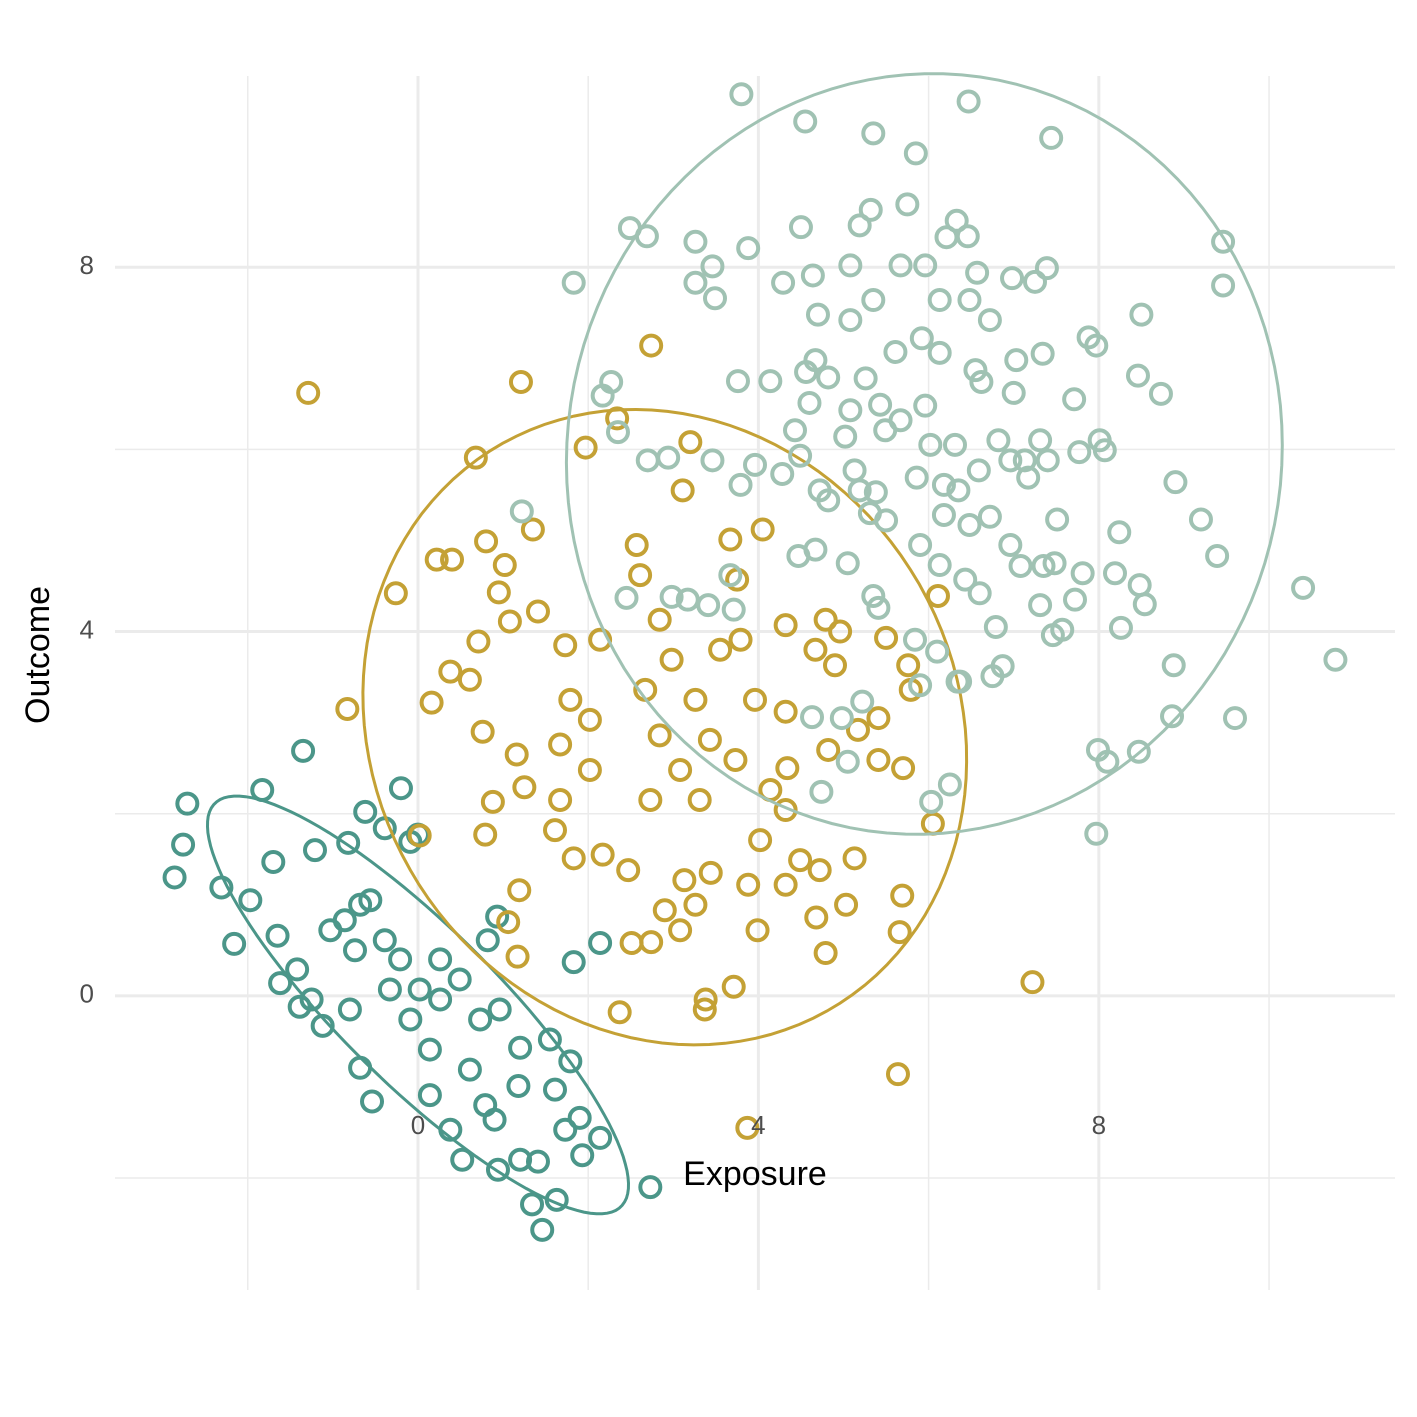 The width and height of the screenshot is (1417, 1417). I want to click on y-tick-label: 4, so click(87, 629).